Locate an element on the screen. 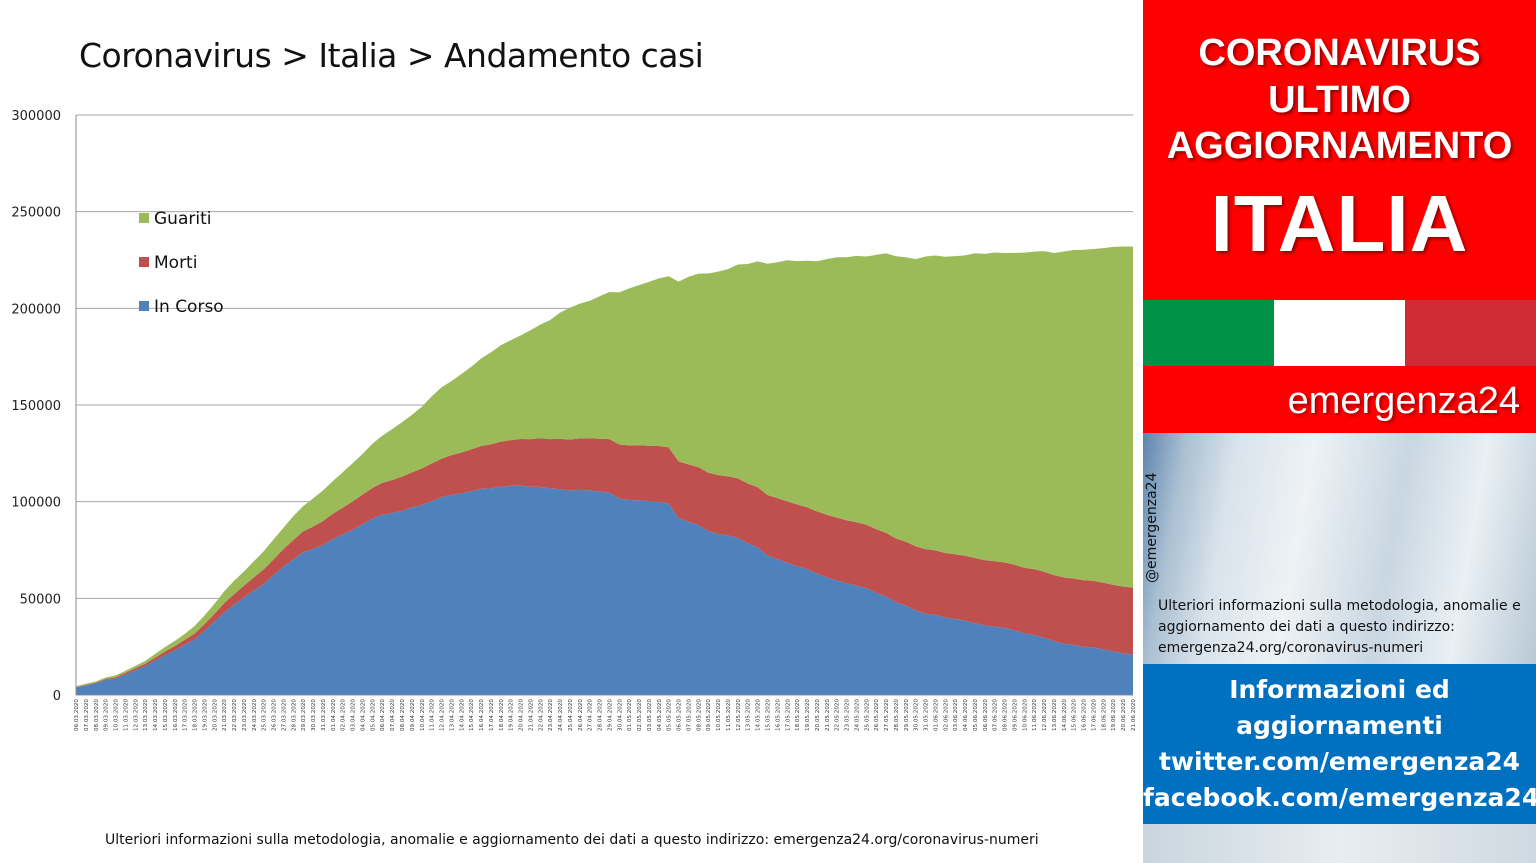 The image size is (1536, 863). x-tick-label: 29.03.2020 is located at coordinates (304, 715).